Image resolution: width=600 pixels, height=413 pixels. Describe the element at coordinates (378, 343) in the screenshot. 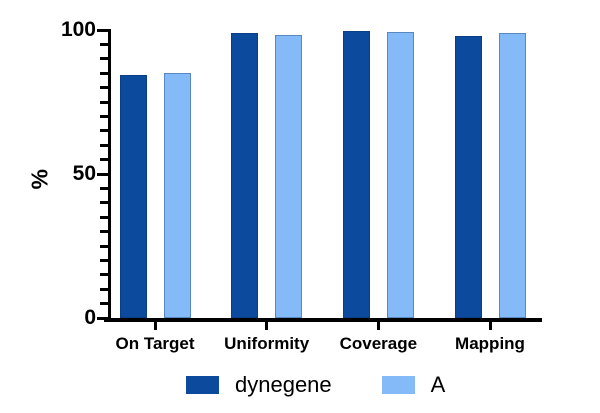

I see `x-category-label: Coverage` at that location.